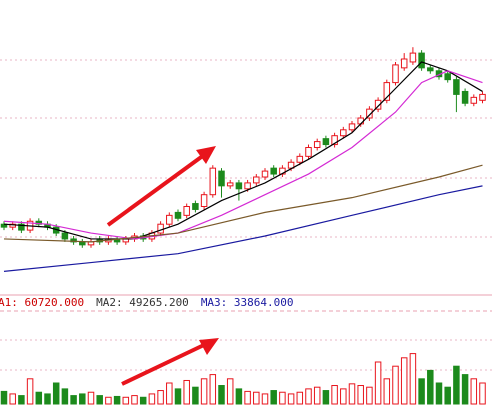 The width and height of the screenshot is (492, 406). I want to click on legend-label: A1: 60720.000, so click(42, 302).